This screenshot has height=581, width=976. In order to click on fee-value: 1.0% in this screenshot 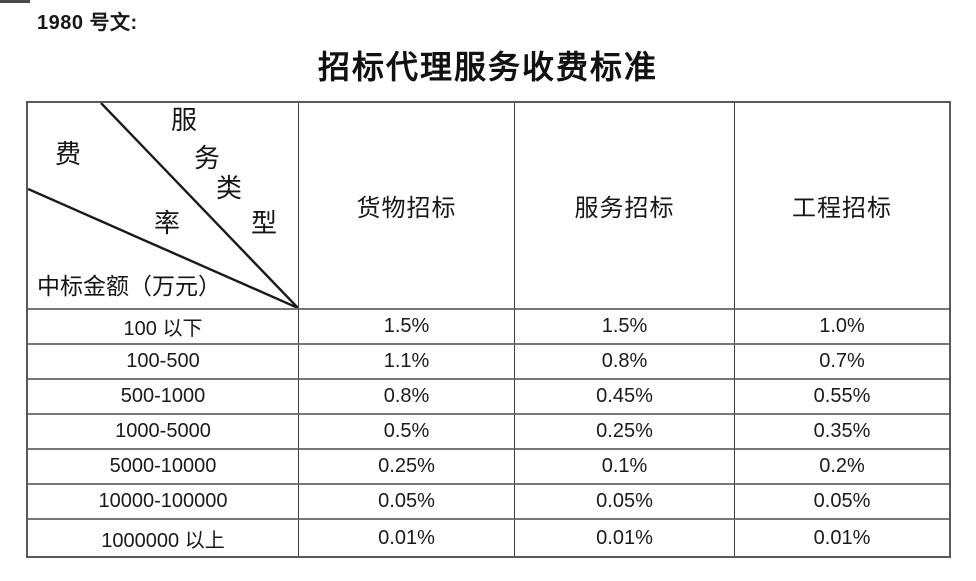, I will do `click(842, 327)`.